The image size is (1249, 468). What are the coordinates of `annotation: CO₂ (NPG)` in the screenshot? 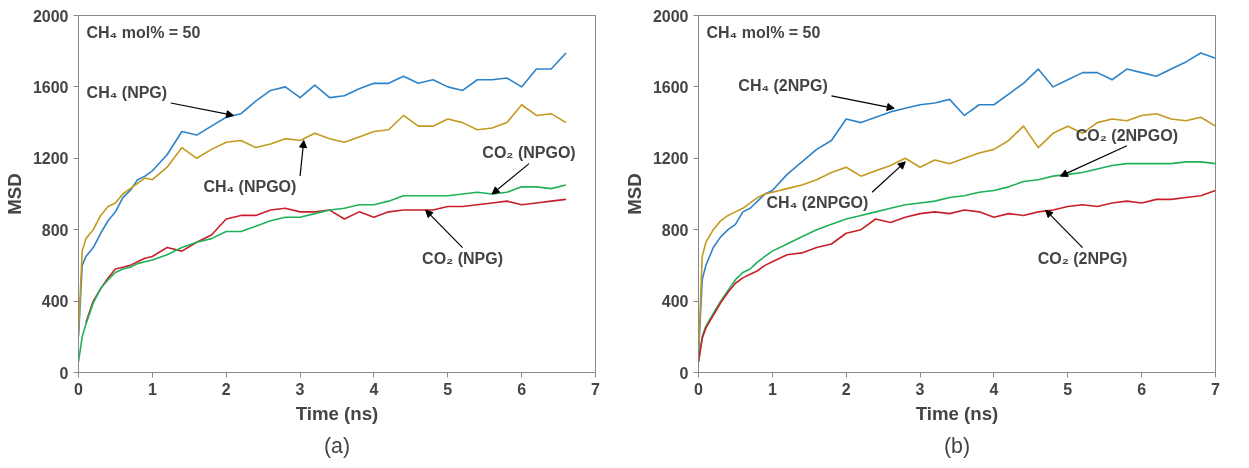 It's located at (463, 258).